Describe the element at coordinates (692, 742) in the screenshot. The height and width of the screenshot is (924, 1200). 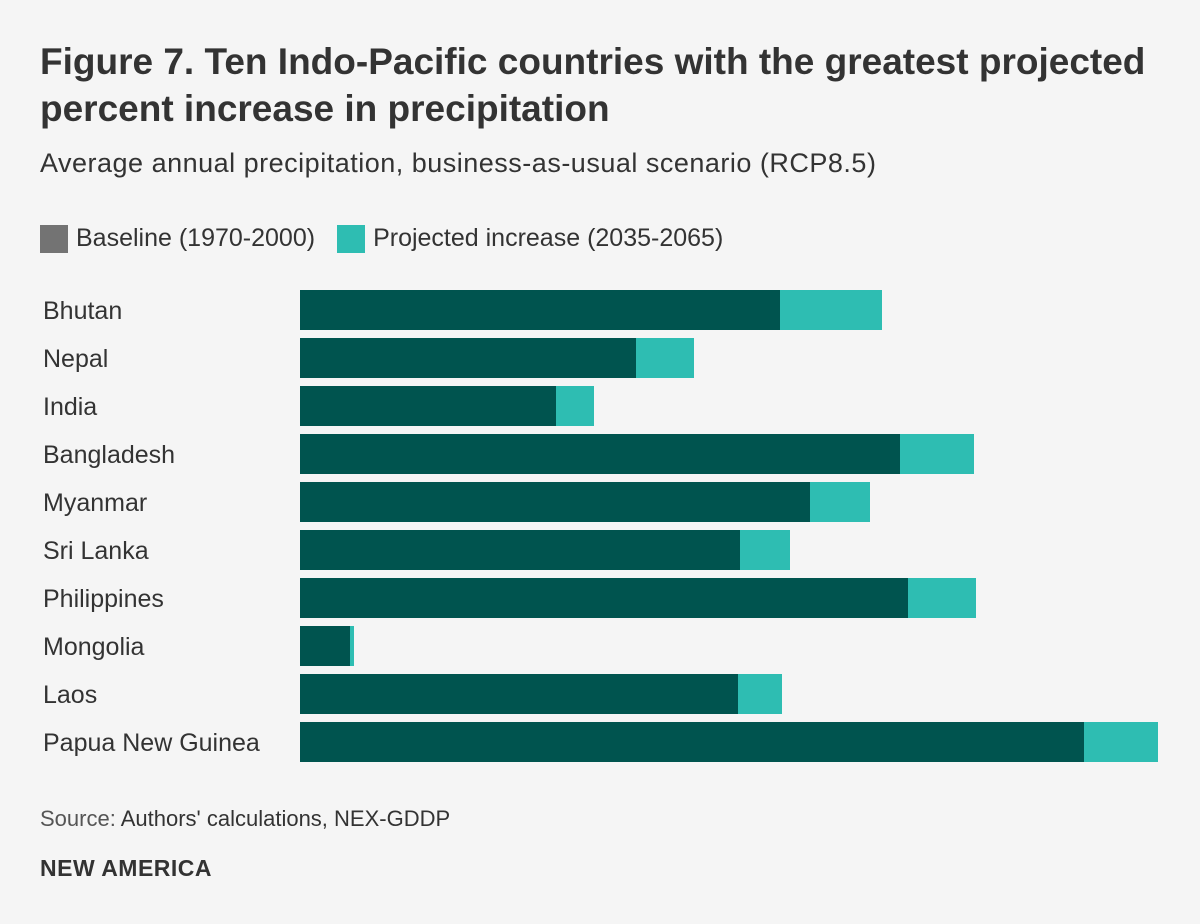
I see `bar-baseline-papua-new-guinea` at that location.